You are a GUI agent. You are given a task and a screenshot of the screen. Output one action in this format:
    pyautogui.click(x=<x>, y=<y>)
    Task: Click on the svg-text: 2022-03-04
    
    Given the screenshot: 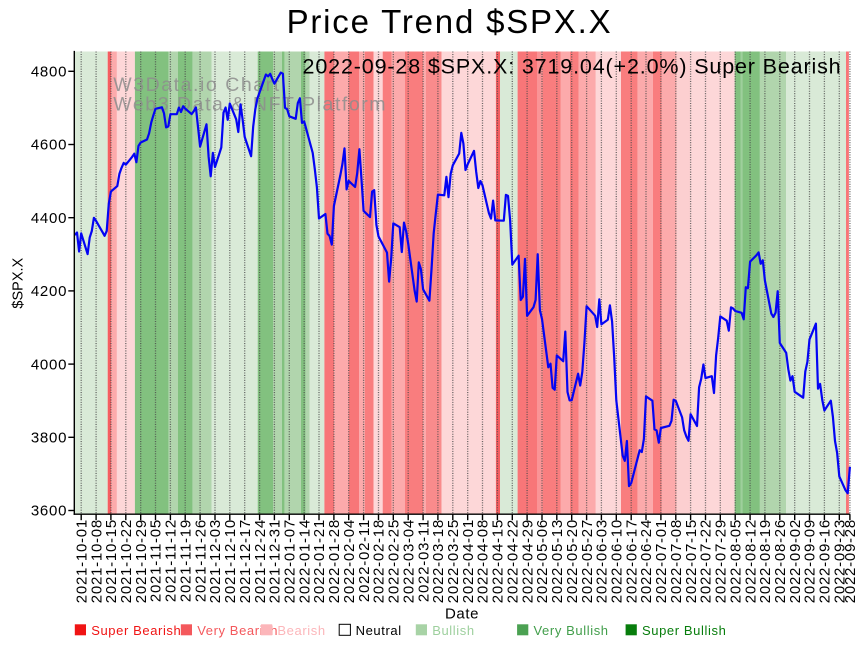 What is the action you would take?
    pyautogui.click(x=408, y=561)
    